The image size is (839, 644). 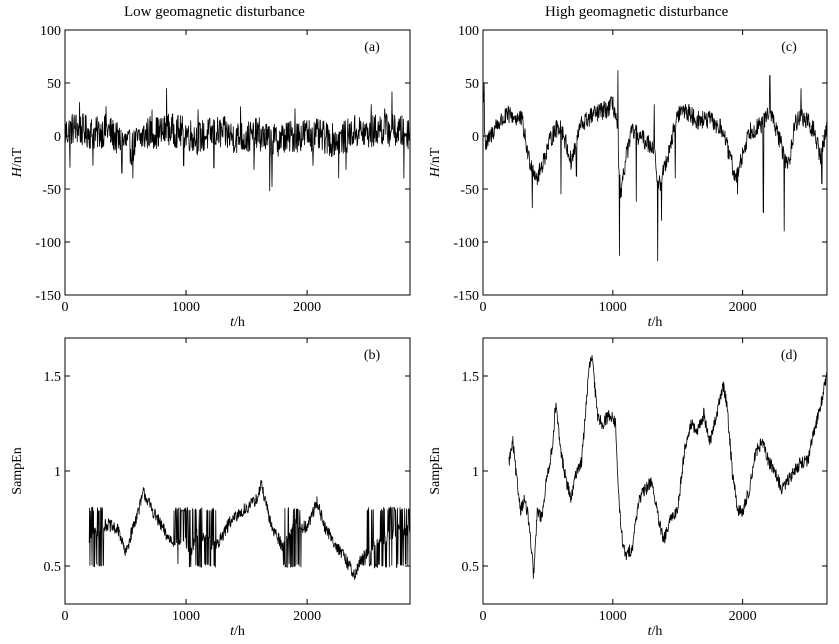 What do you see at coordinates (214, 12) in the screenshot?
I see `left-column-title: Low geomagnetic disturbance` at bounding box center [214, 12].